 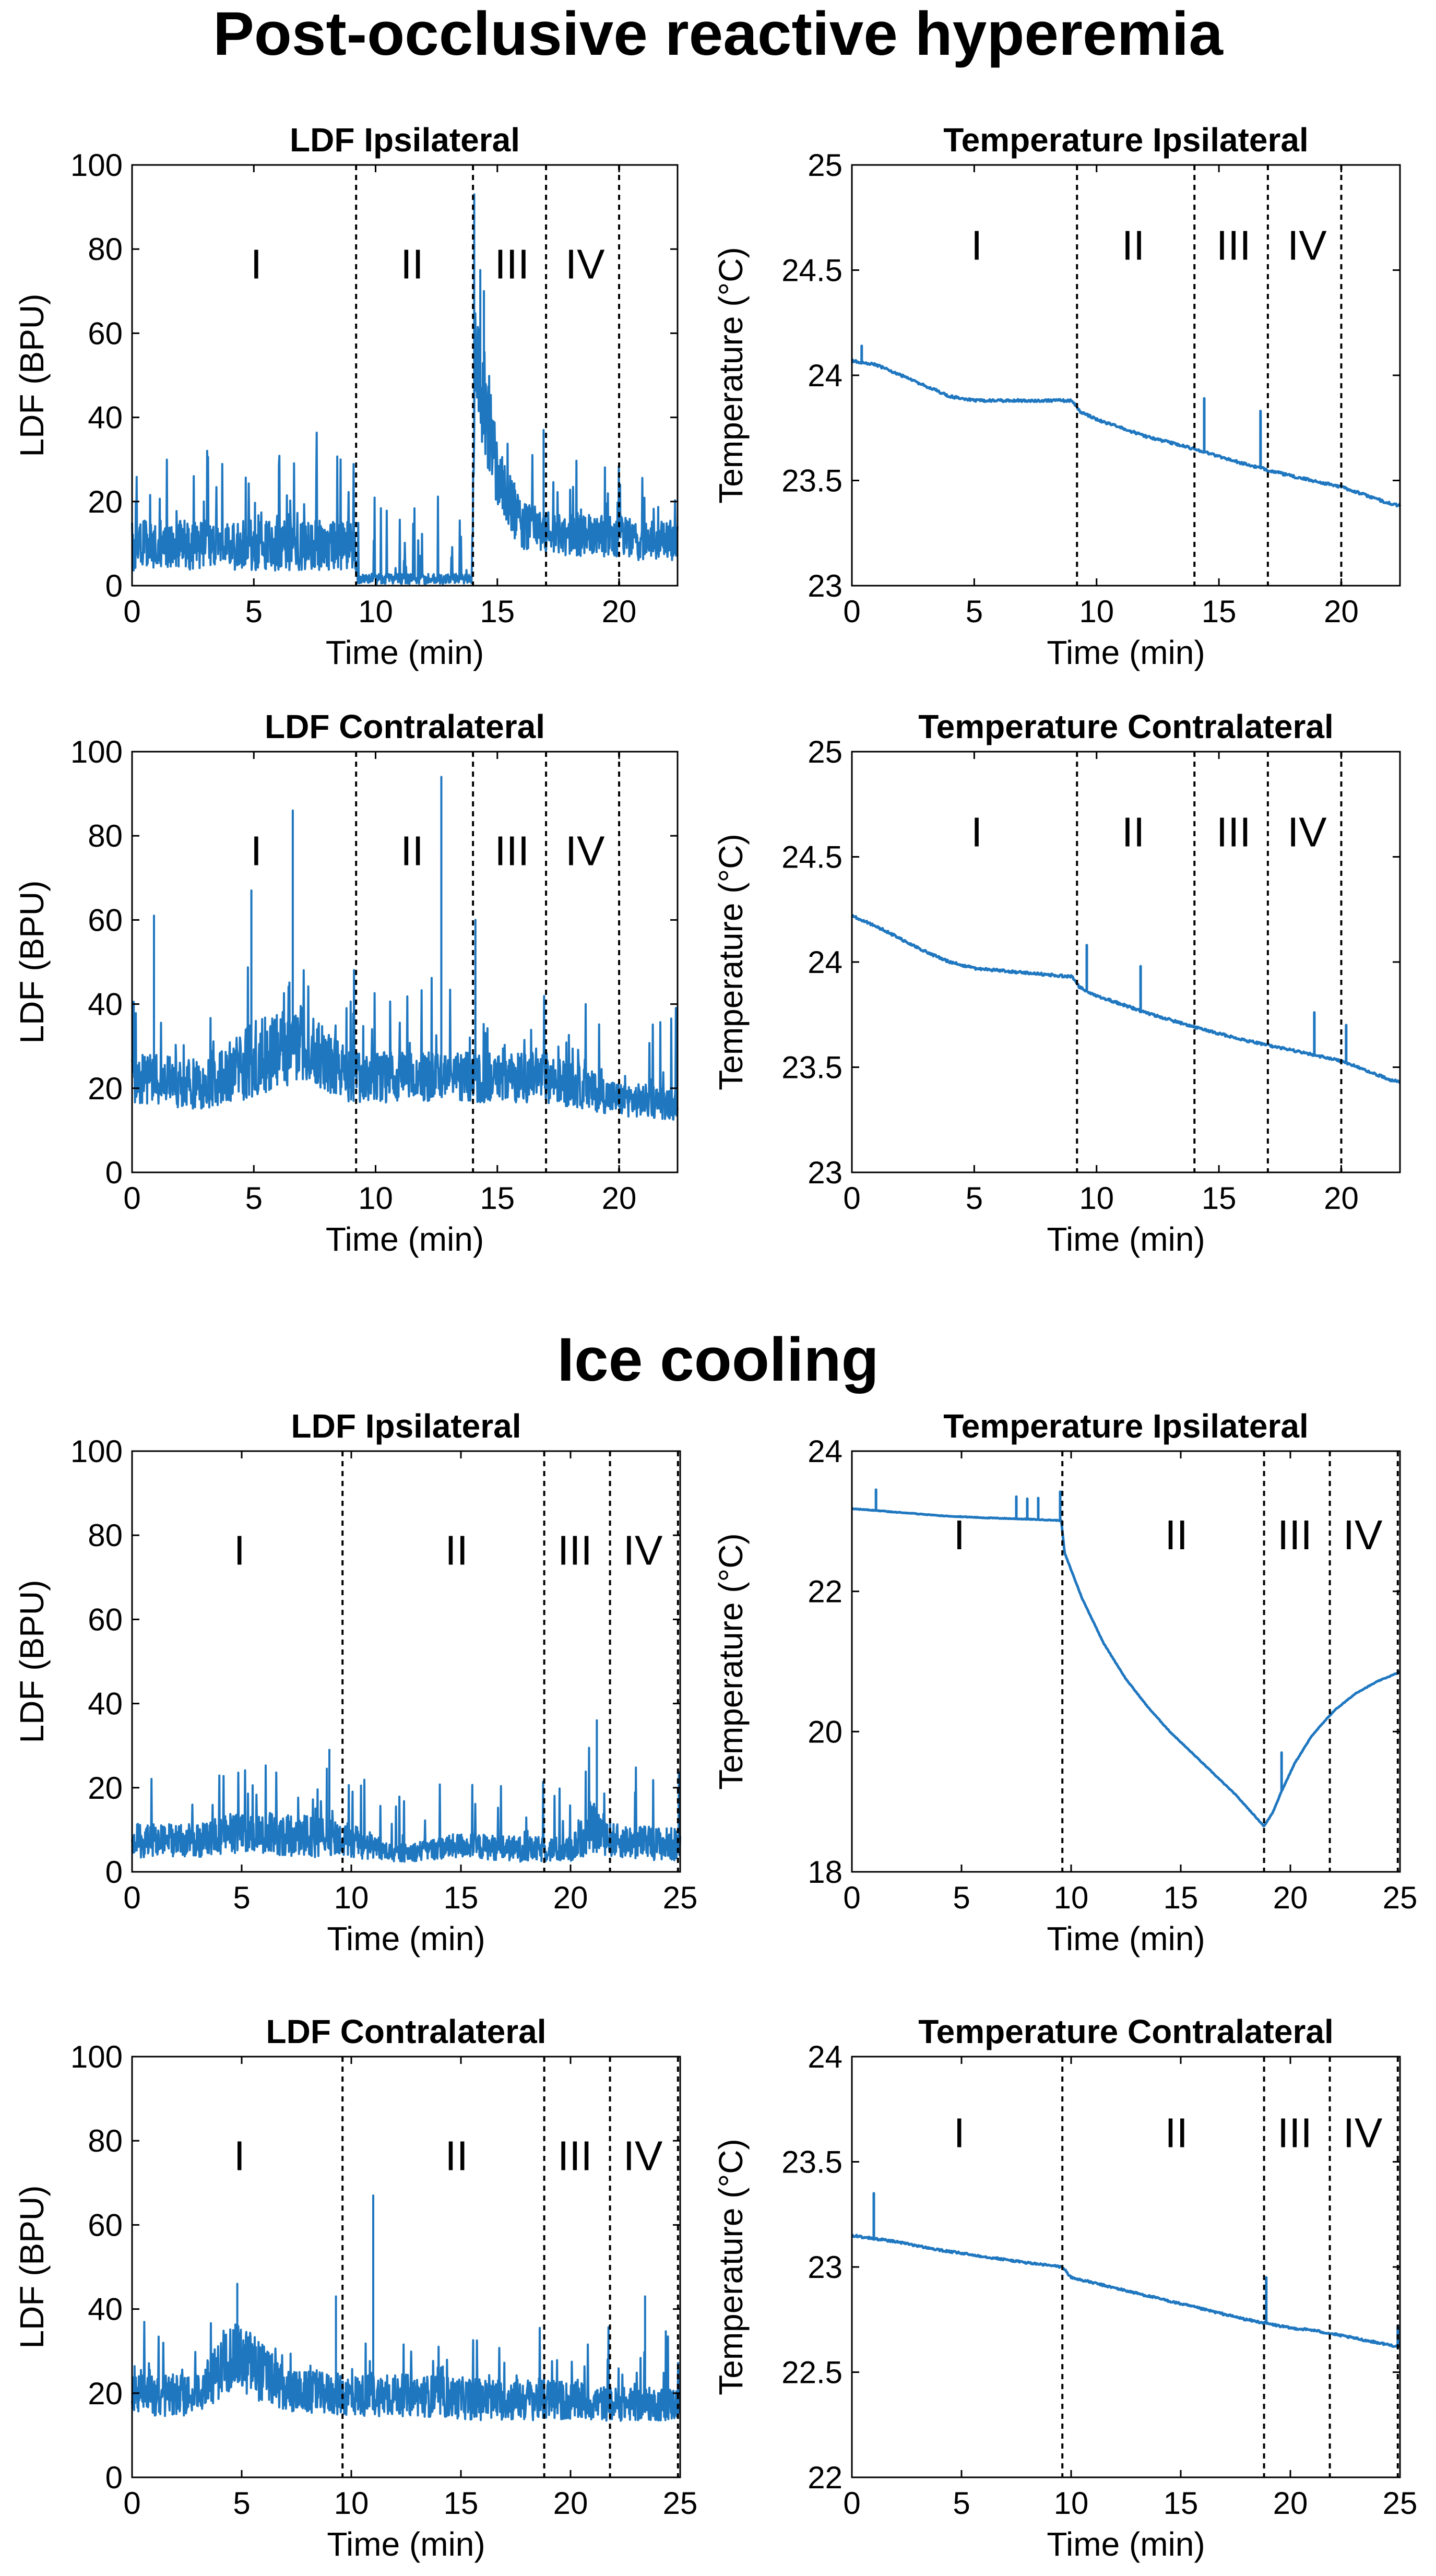 What do you see at coordinates (731, 375) in the screenshot?
I see `y-axis-label: Temperature (°C)` at bounding box center [731, 375].